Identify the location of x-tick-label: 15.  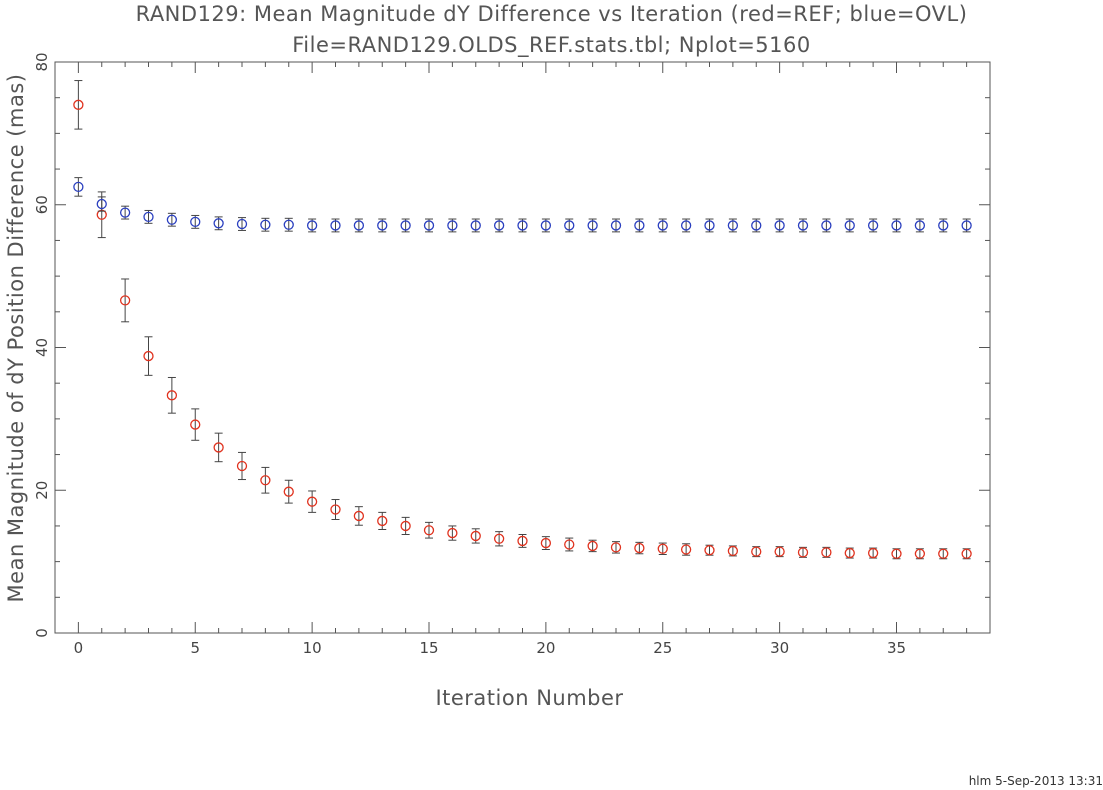
(428, 648).